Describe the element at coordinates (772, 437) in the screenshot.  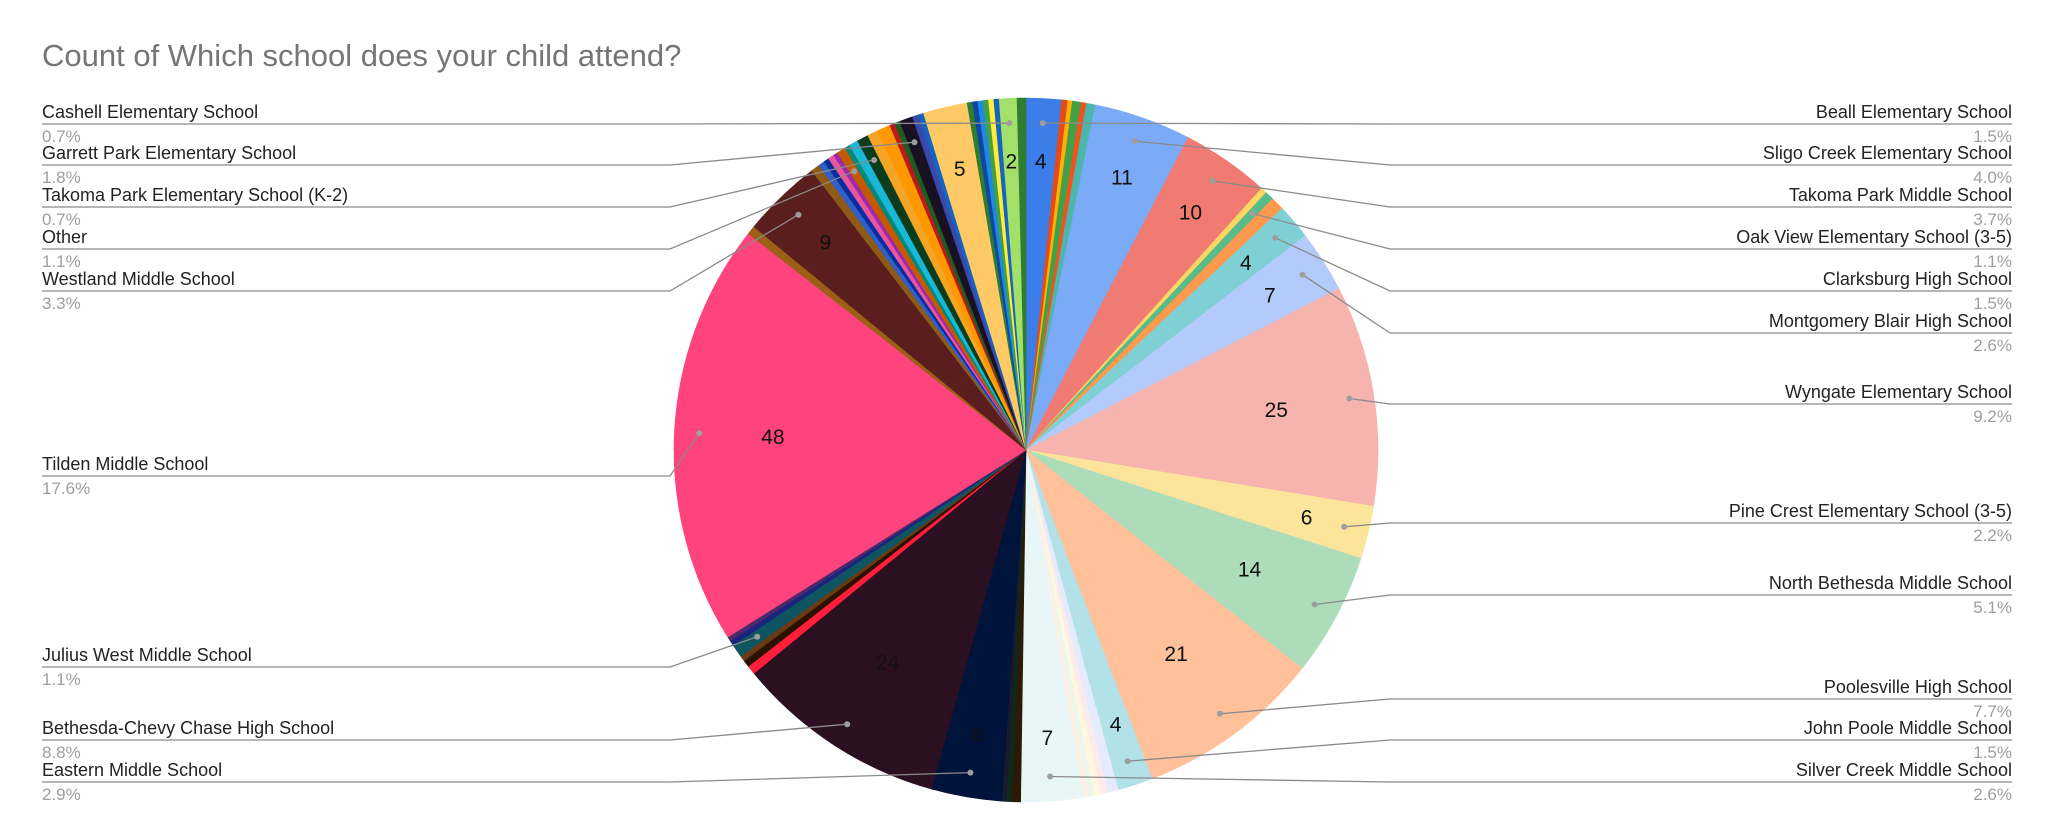
I see `slice-value-label: 48` at that location.